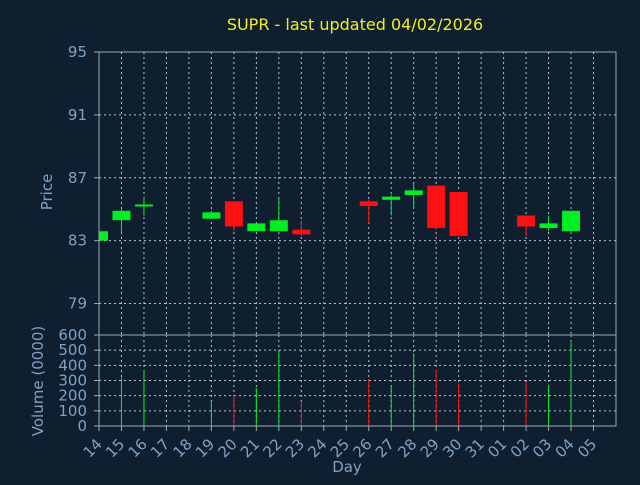 This screenshot has height=485, width=640. What do you see at coordinates (355, 24) in the screenshot?
I see `chart-title: SUPR - last updated 04/02/2026` at bounding box center [355, 24].